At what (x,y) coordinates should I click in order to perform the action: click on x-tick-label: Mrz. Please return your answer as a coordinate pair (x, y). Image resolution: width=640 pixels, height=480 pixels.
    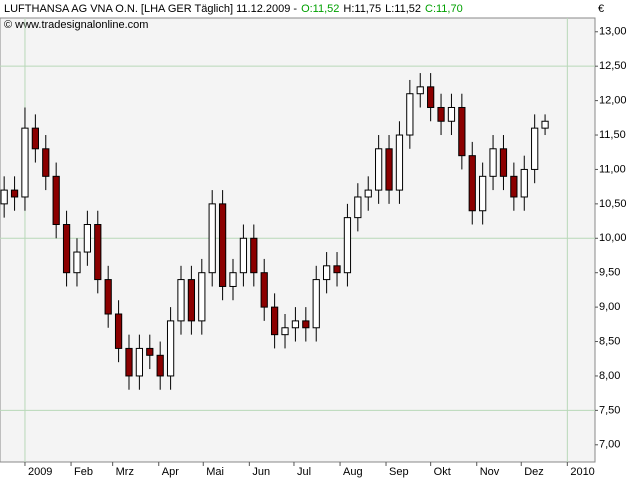
    Looking at the image, I should click on (125, 472).